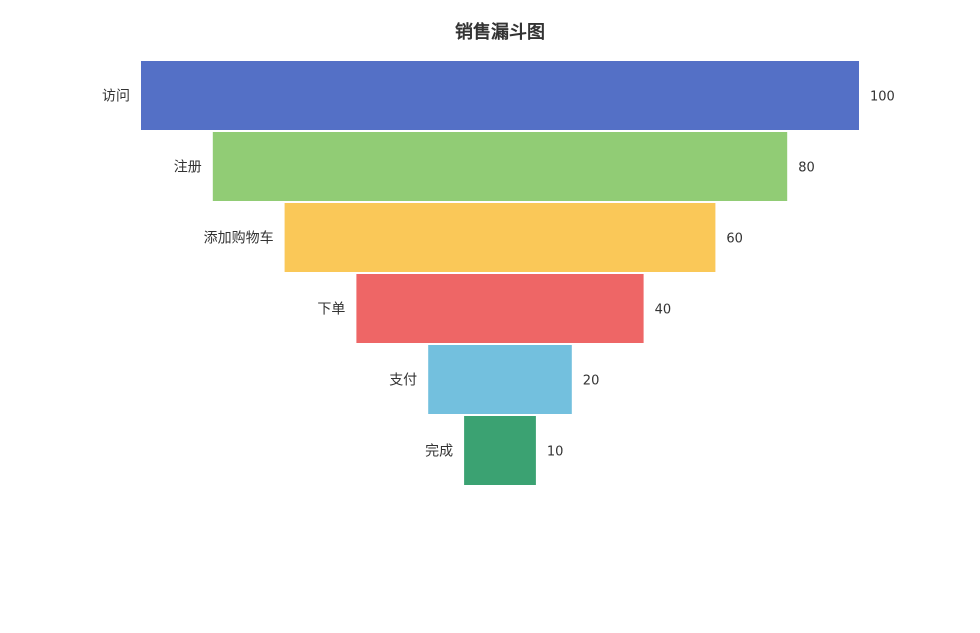 Image resolution: width=980 pixels, height=633 pixels. Describe the element at coordinates (555, 452) in the screenshot. I see `funnel-value-label-5: 10` at that location.